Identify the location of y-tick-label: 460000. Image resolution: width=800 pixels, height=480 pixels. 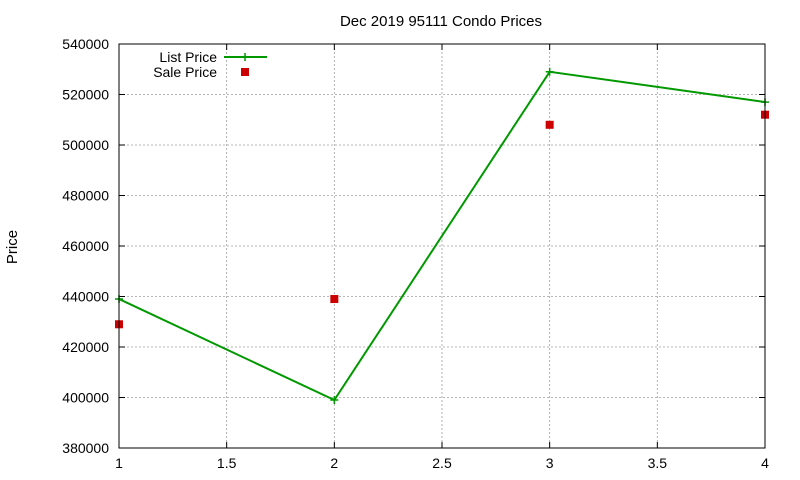
(85, 246).